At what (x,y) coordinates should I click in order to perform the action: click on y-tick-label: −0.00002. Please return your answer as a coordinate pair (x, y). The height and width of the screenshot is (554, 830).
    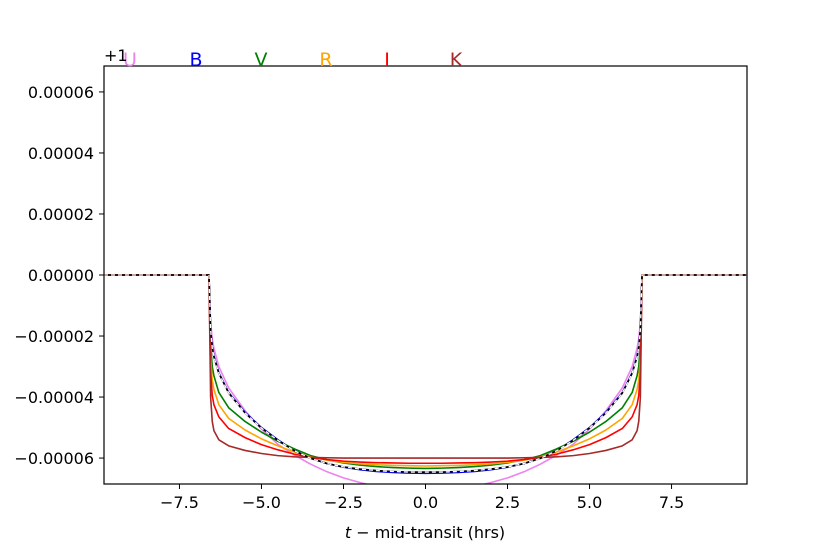
    Looking at the image, I should click on (54, 336).